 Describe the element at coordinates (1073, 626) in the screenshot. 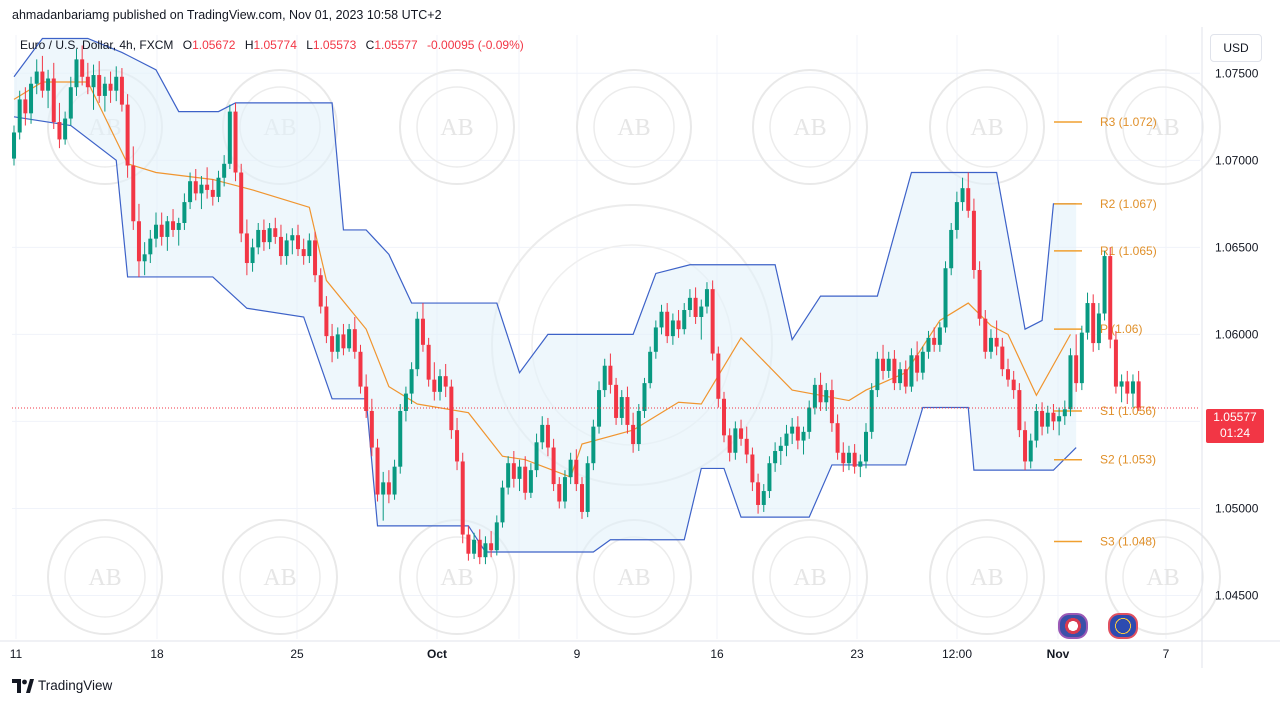

I see `us-flag-event-icon` at that location.